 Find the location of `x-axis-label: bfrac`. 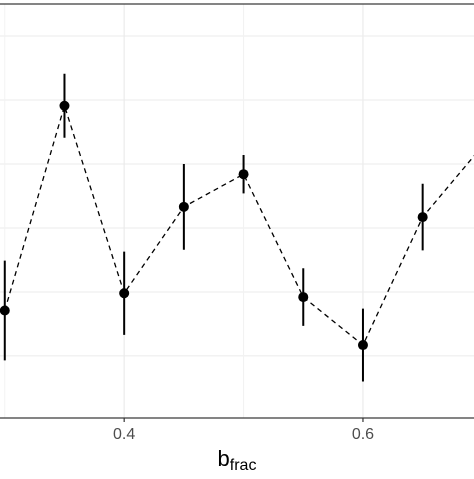

x-axis-label: bfrac is located at coordinates (237, 460).